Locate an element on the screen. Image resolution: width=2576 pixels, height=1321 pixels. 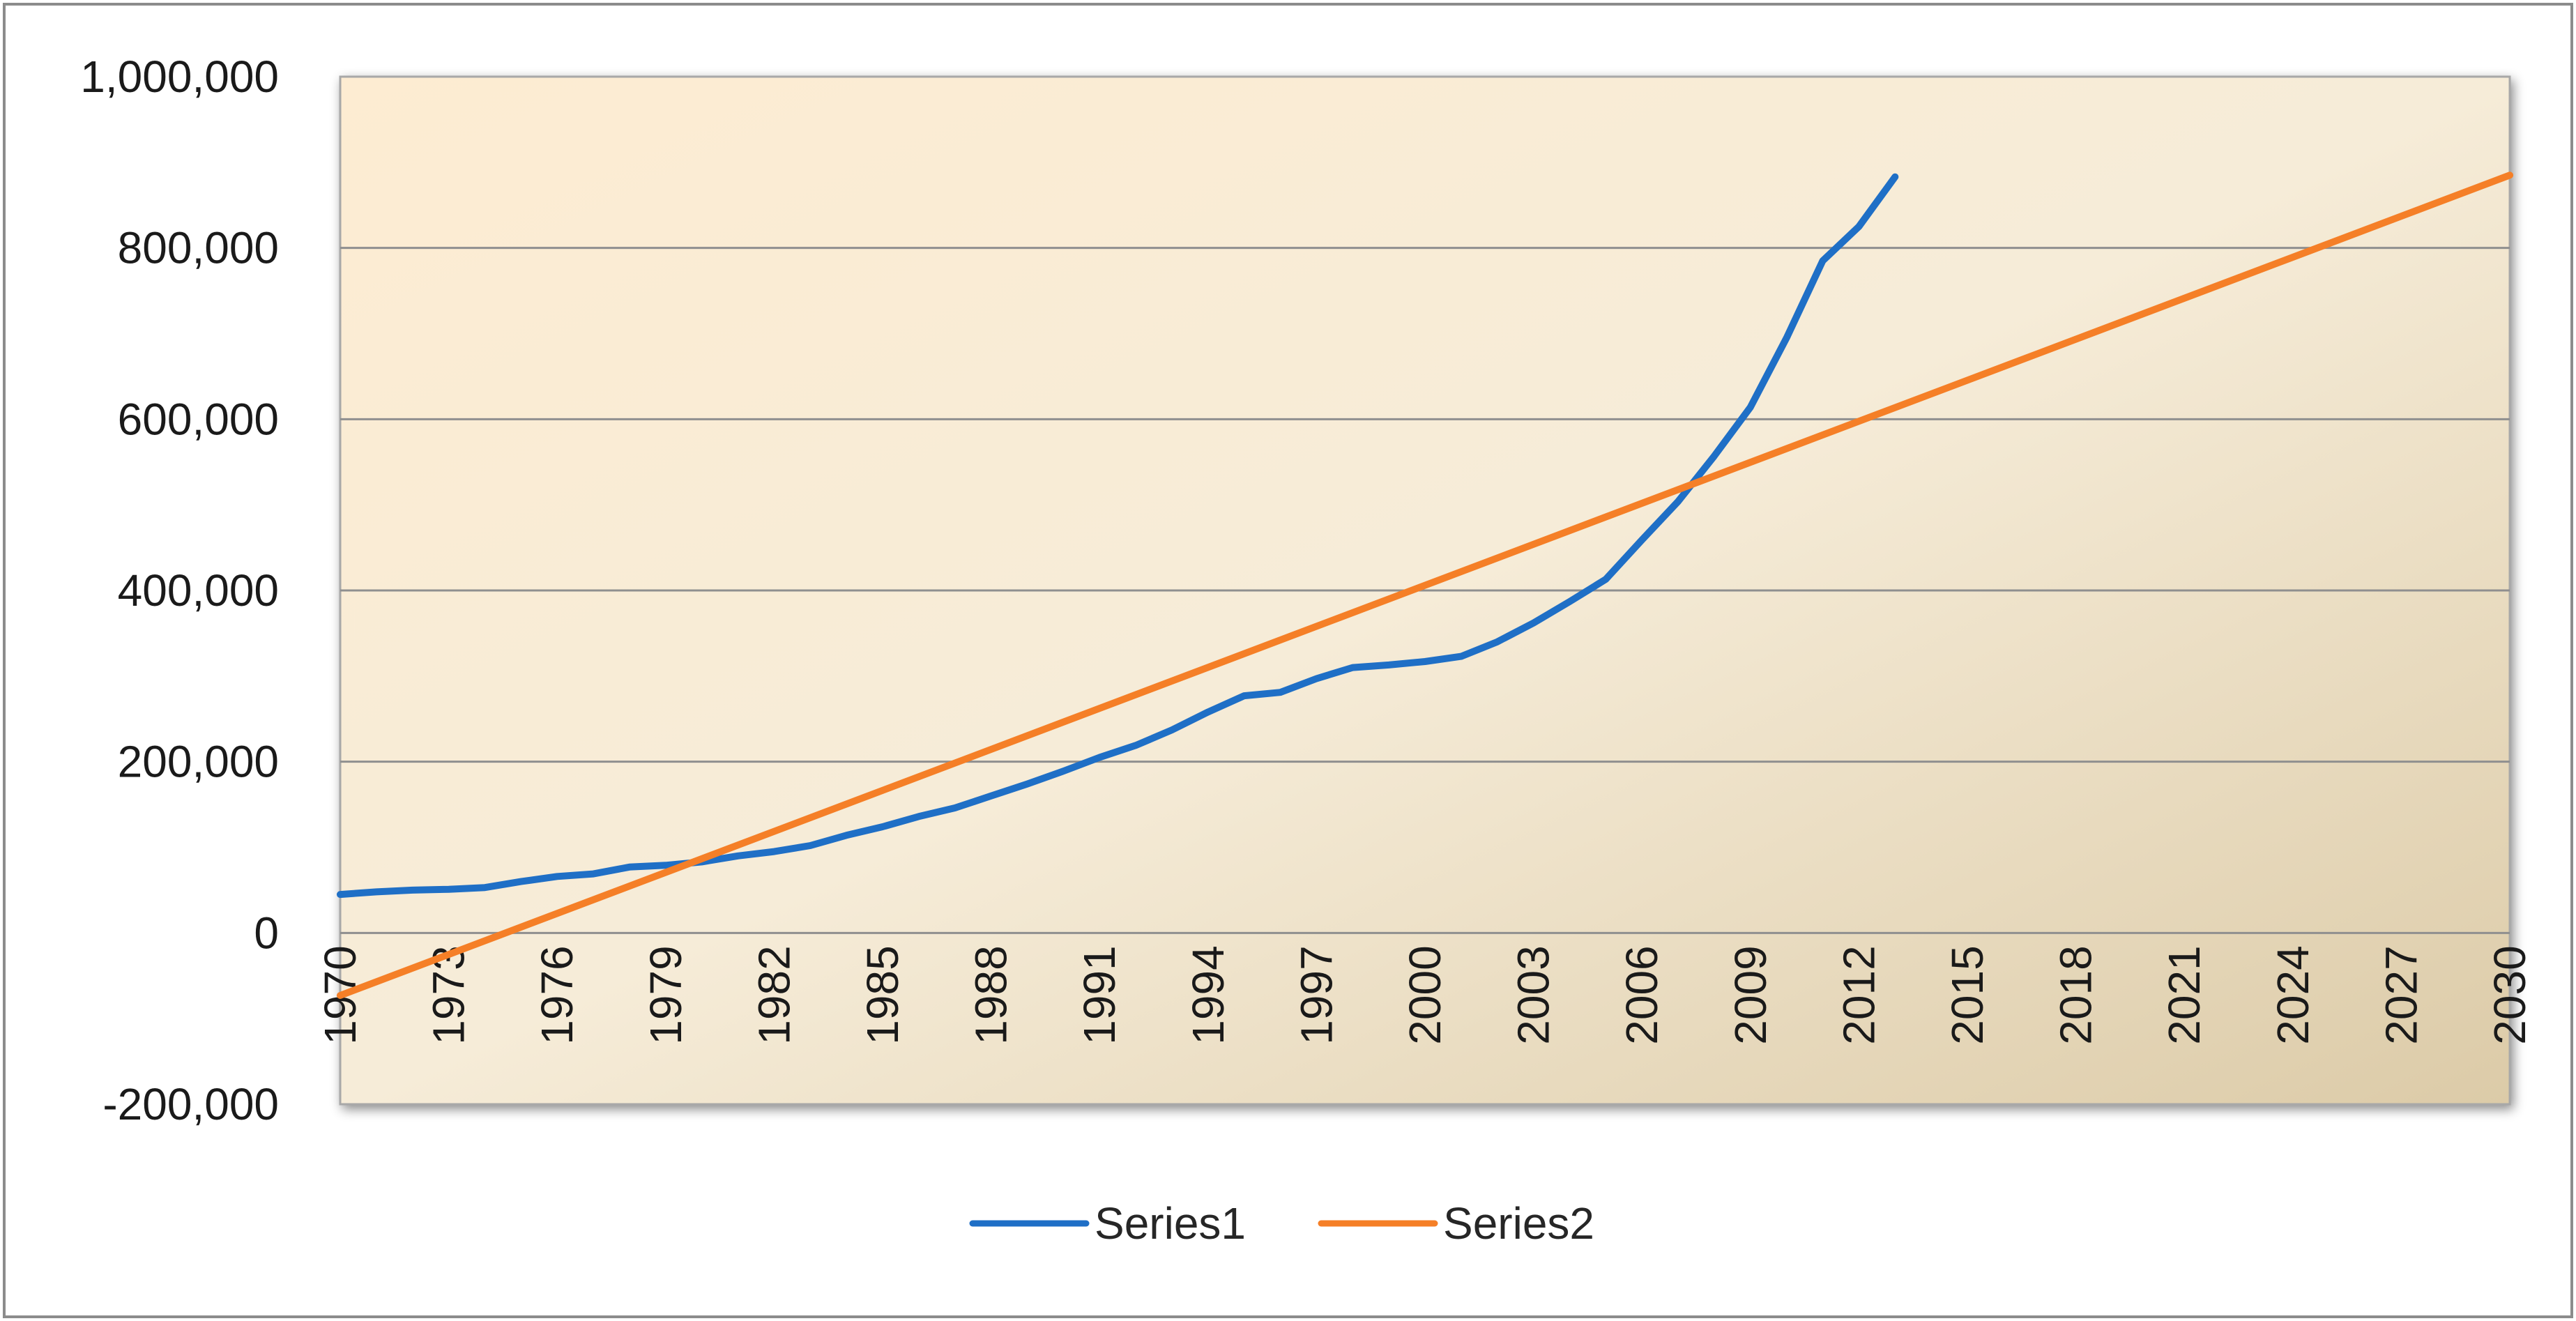
y-tick-label: 1,000,000 is located at coordinates (179, 77).